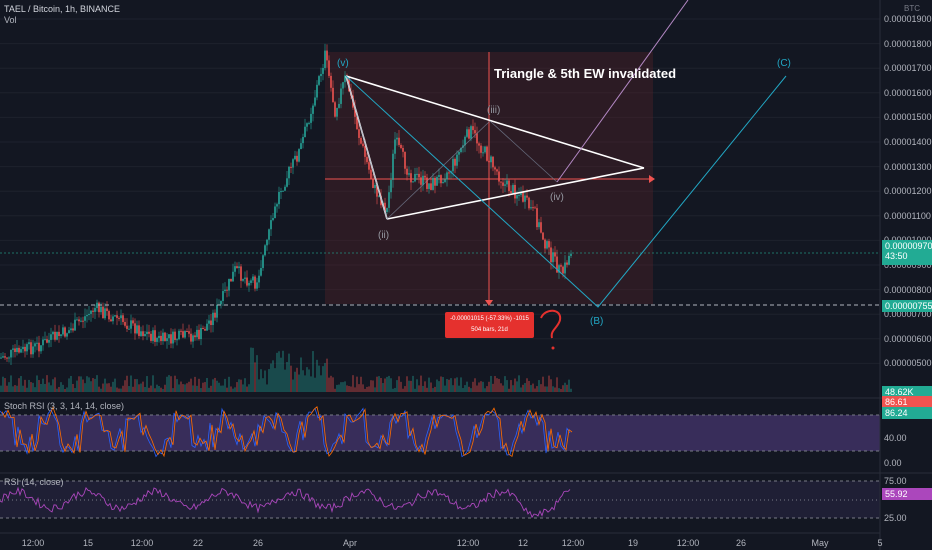  I want to click on price-tick: 0.00001100, so click(907, 215).